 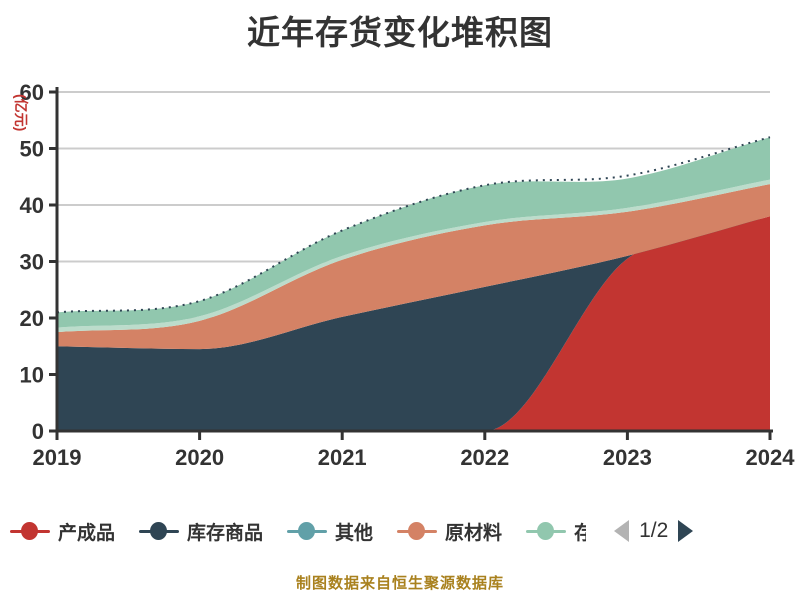 What do you see at coordinates (57, 457) in the screenshot?
I see `x-tick-label: 2019` at bounding box center [57, 457].